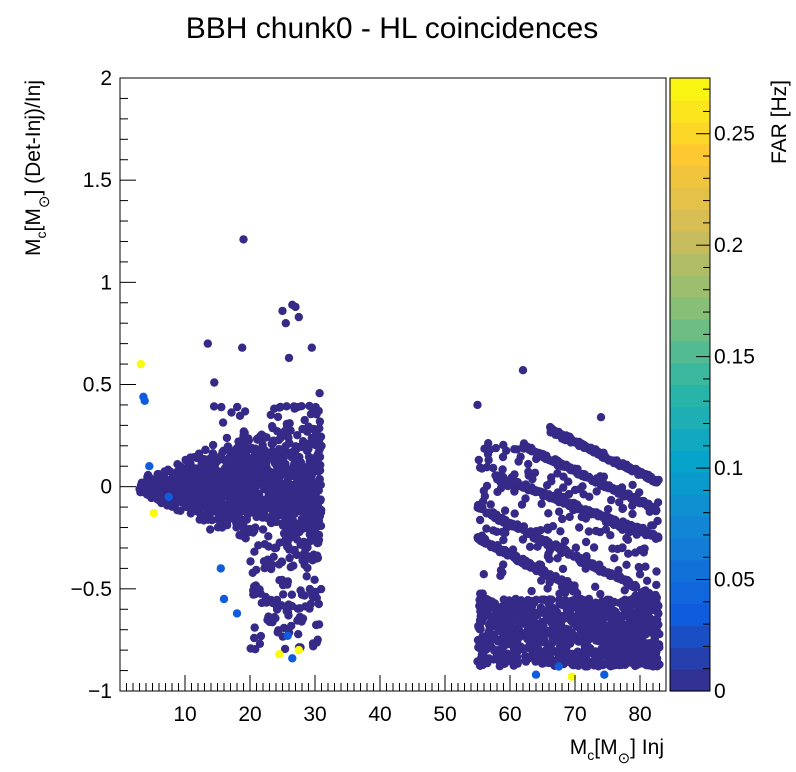 This screenshot has width=796, height=772. What do you see at coordinates (97, 180) in the screenshot?
I see `y-tick-label: 1.5` at bounding box center [97, 180].